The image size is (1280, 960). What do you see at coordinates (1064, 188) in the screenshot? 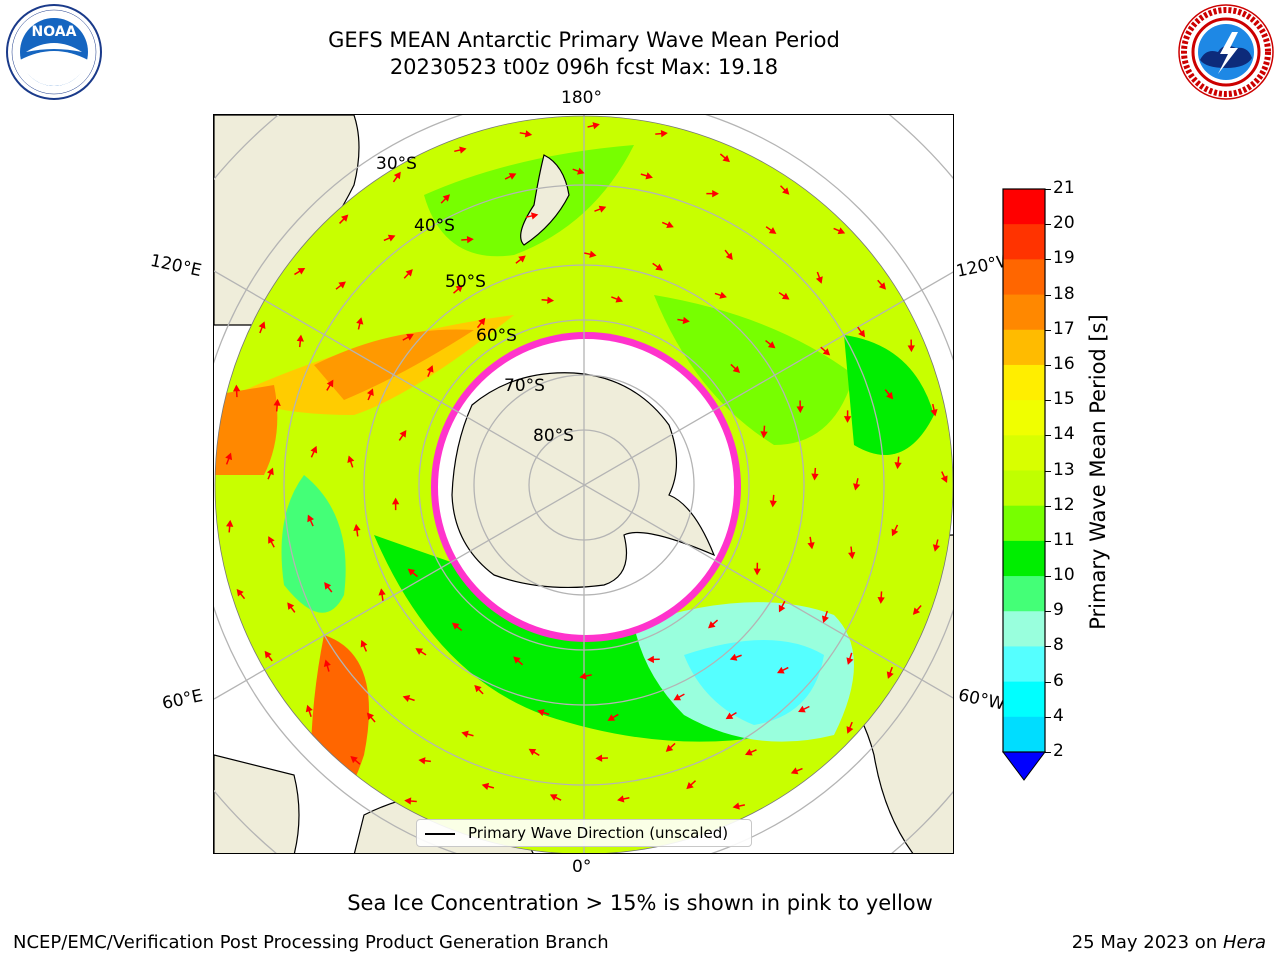
I see `colorbar-tick-label: 21` at bounding box center [1064, 188].